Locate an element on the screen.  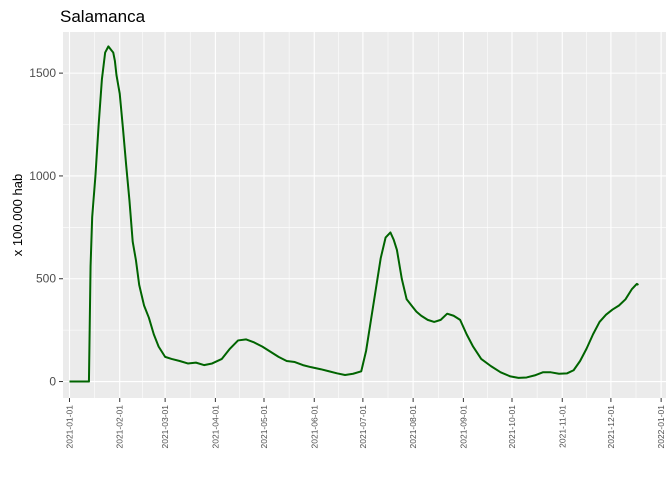
y-axis-label: x 100.000 hab is located at coordinates (17, 215).